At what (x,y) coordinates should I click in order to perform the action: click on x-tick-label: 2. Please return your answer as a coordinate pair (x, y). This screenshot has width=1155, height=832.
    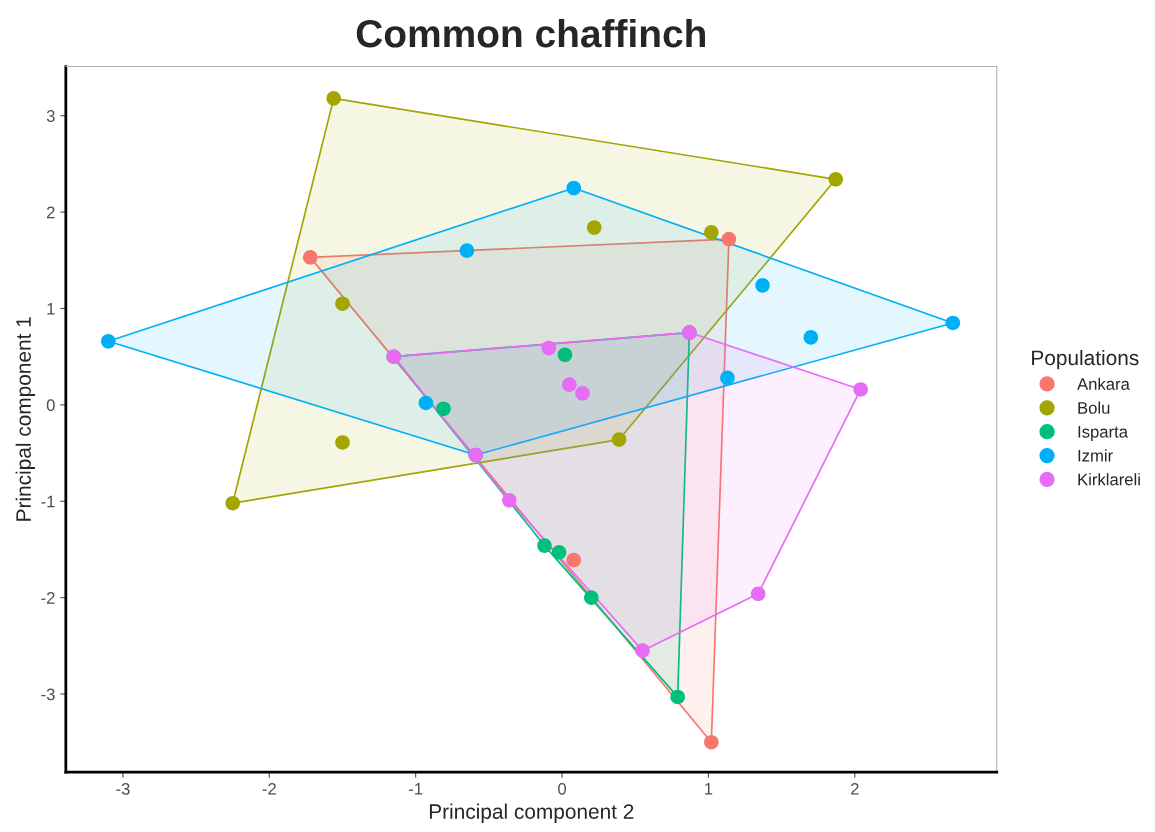
    Looking at the image, I should click on (854, 788).